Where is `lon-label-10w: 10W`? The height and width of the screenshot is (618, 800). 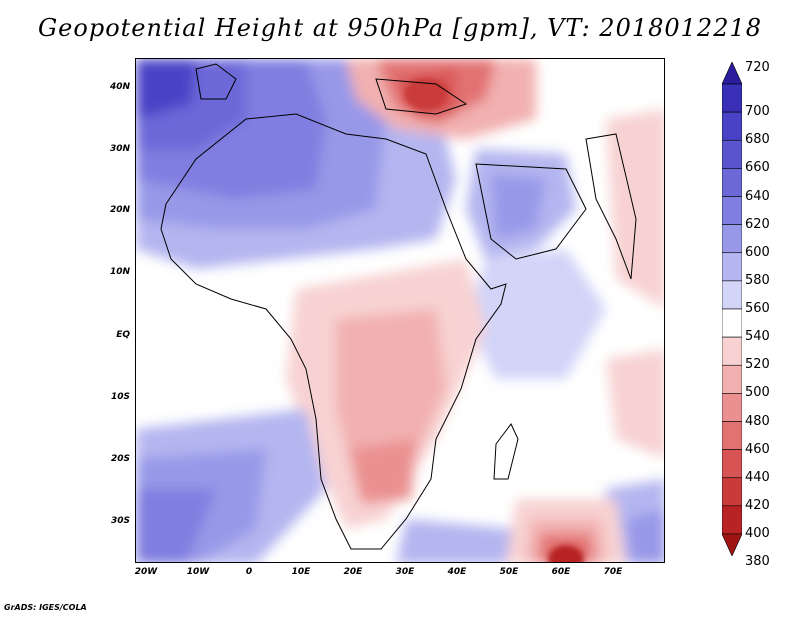 lon-label-10w: 10W is located at coordinates (198, 572).